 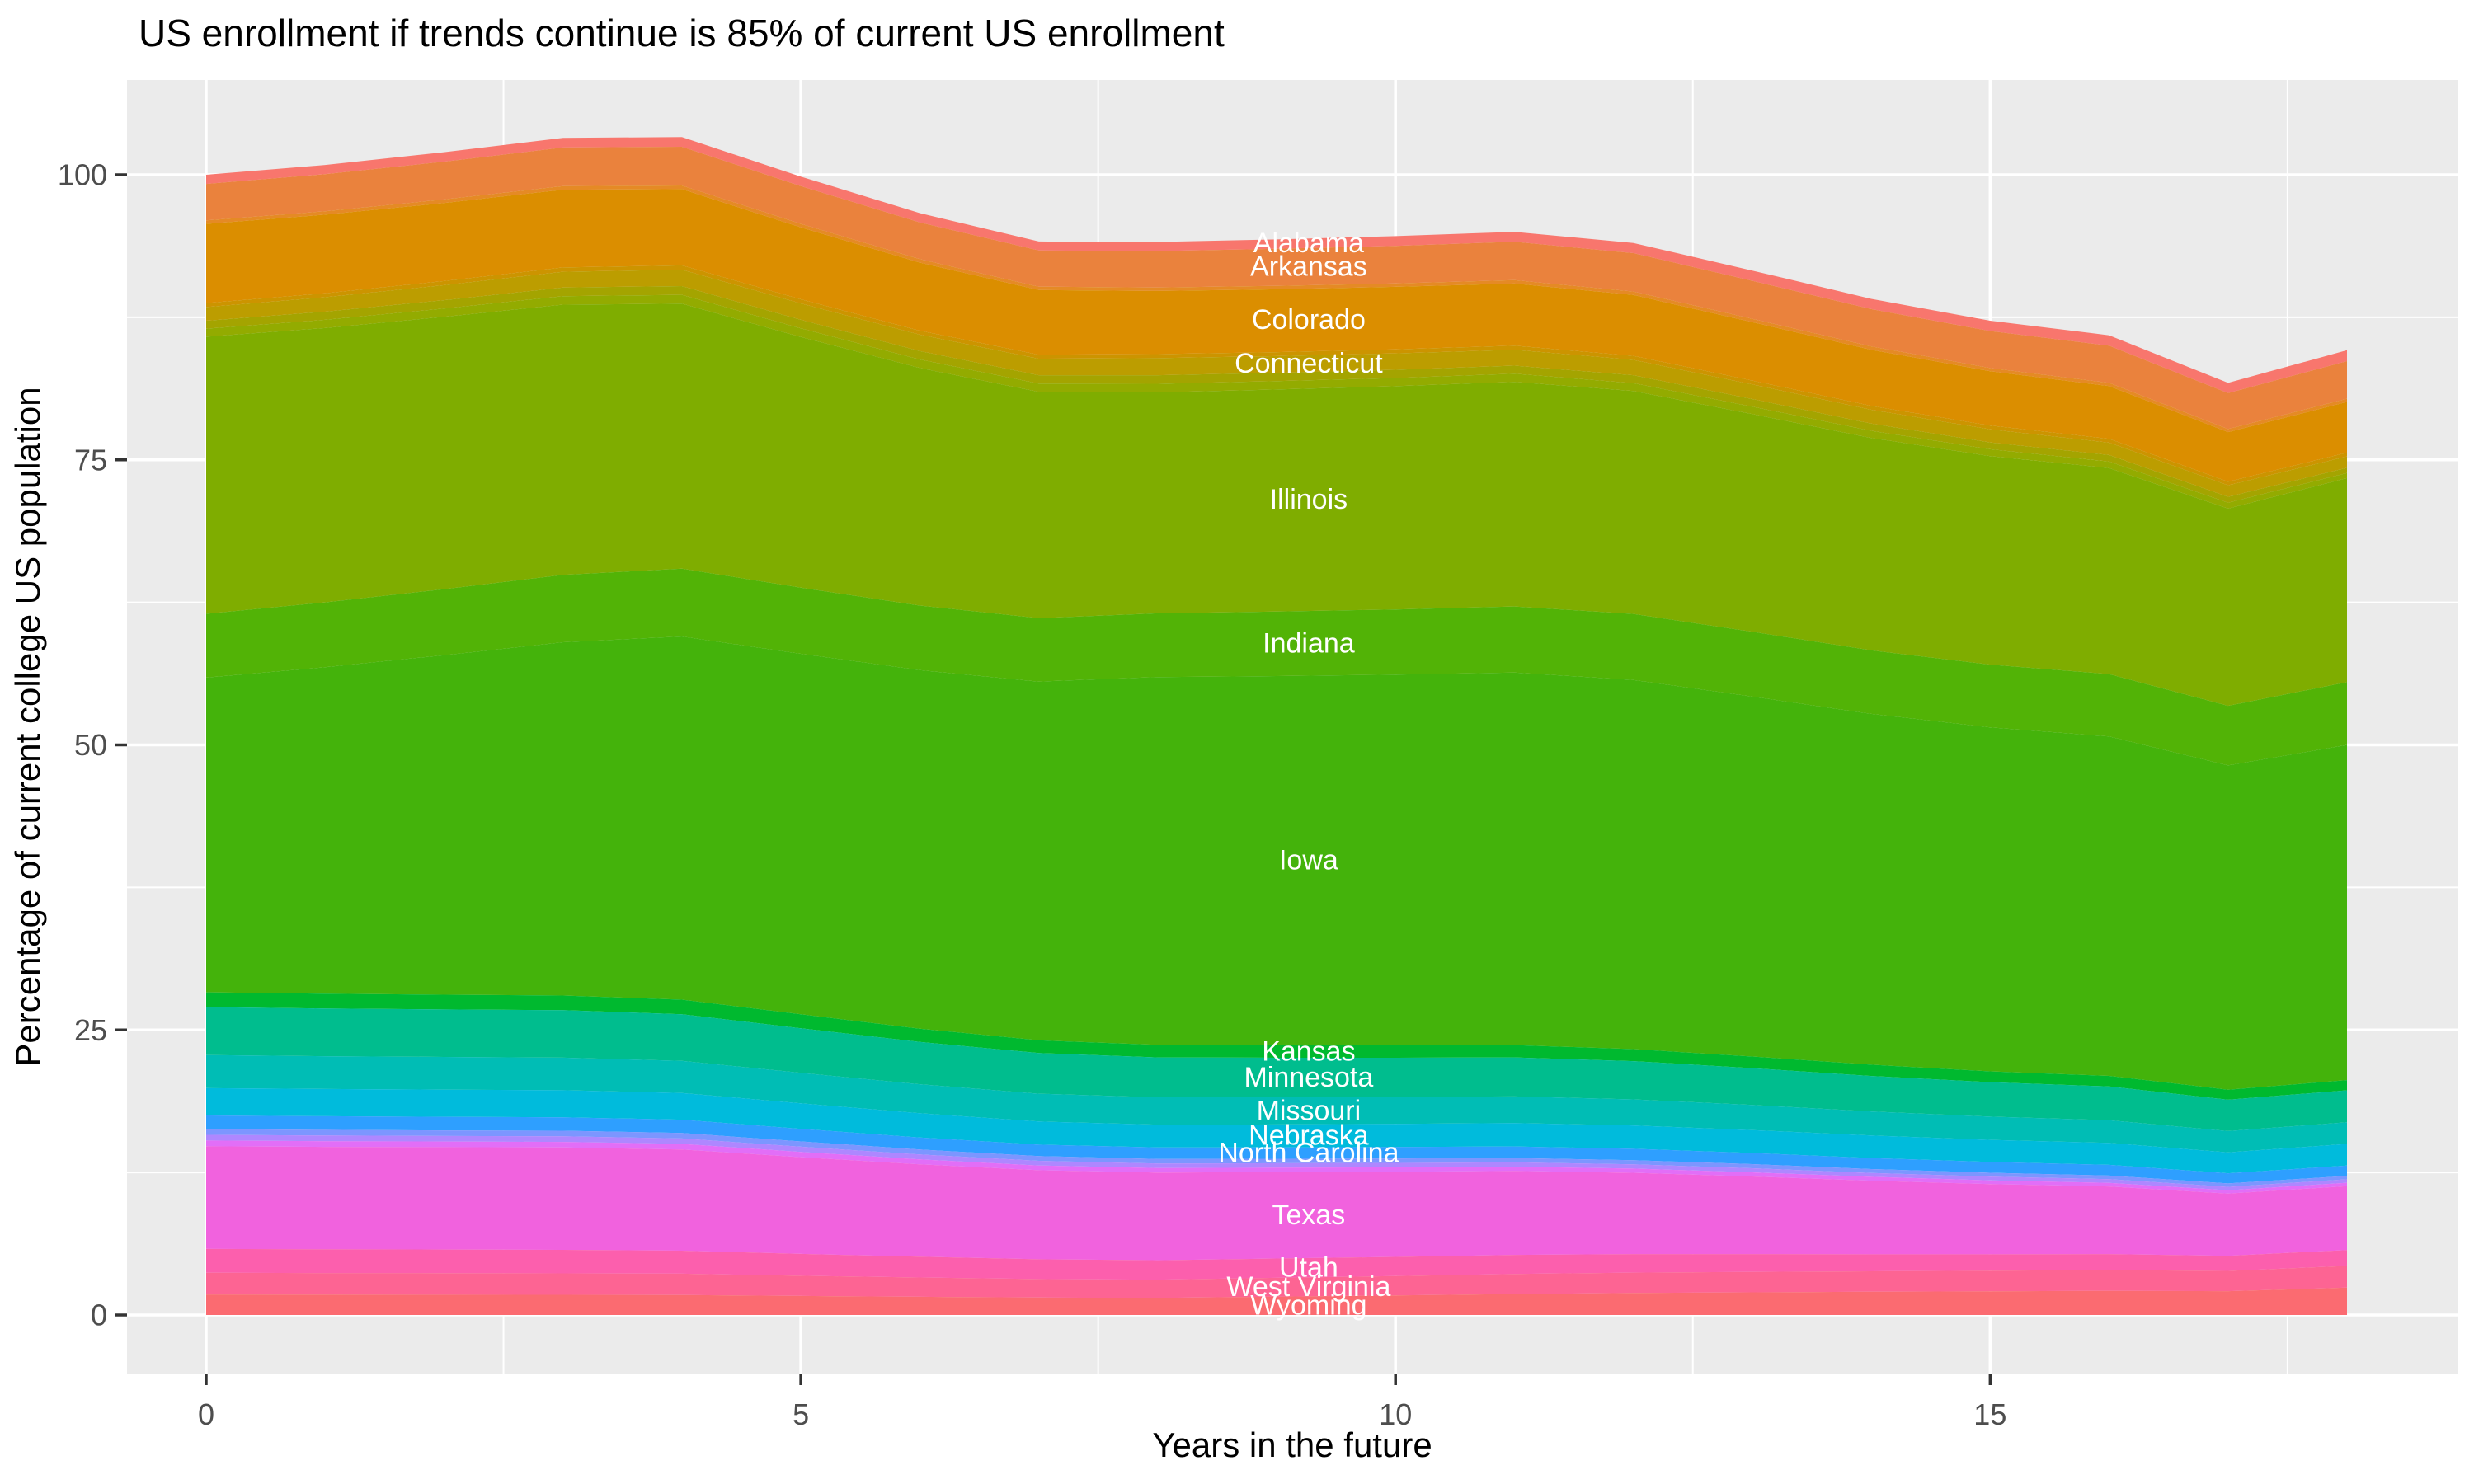 What do you see at coordinates (1292, 1444) in the screenshot?
I see `x-axis-title: Years in the future` at bounding box center [1292, 1444].